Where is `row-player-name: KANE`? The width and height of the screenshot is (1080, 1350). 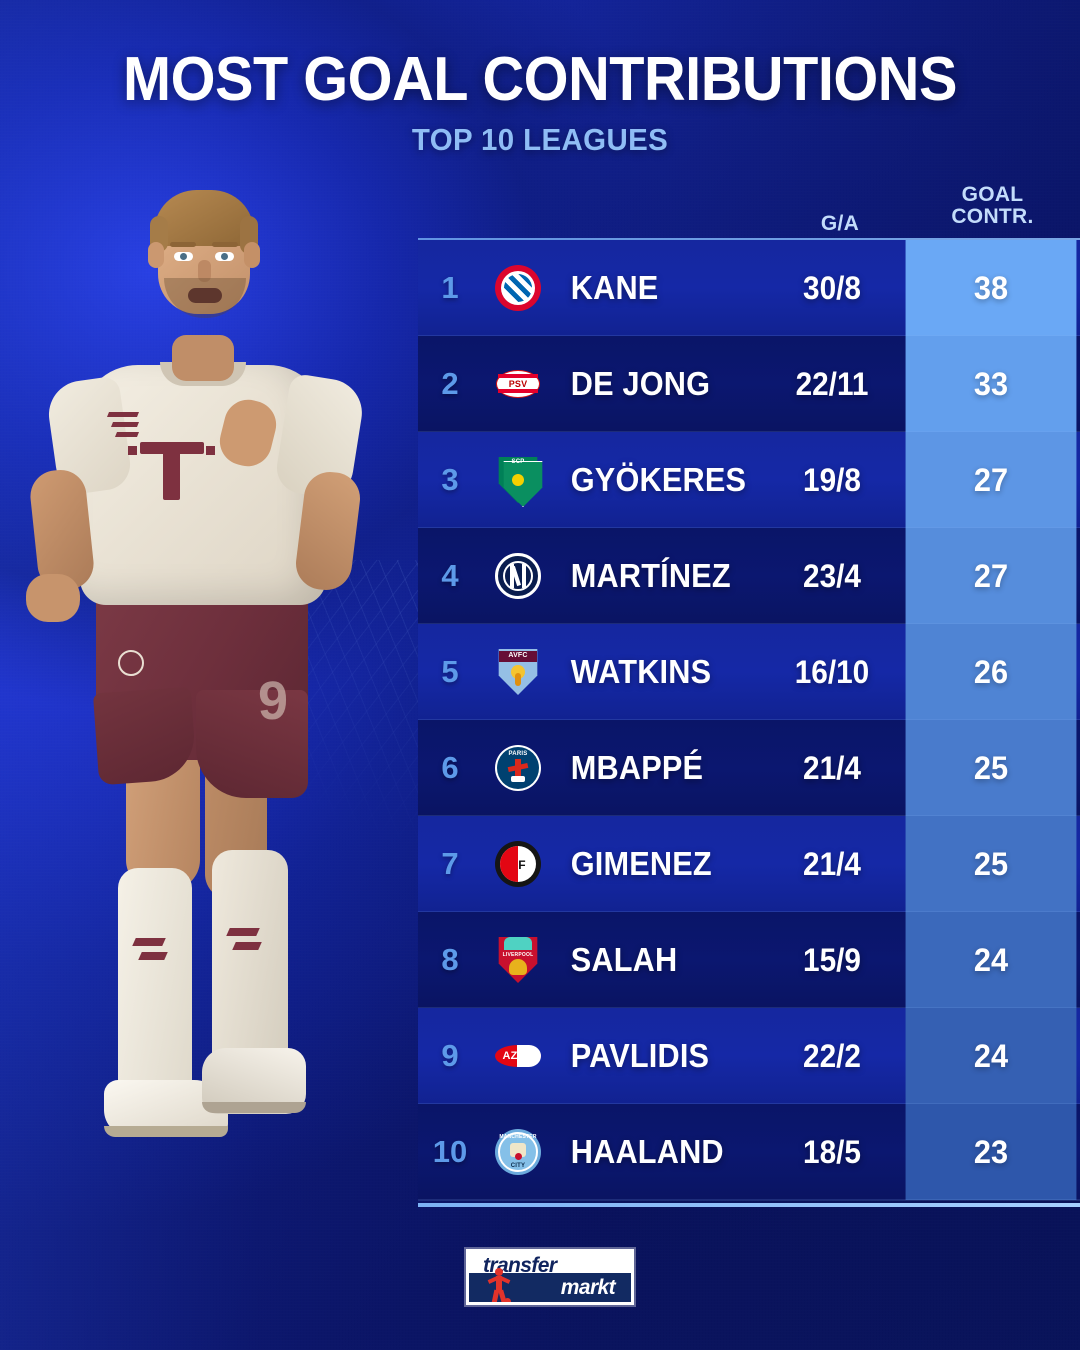 row-player-name: KANE is located at coordinates (614, 287).